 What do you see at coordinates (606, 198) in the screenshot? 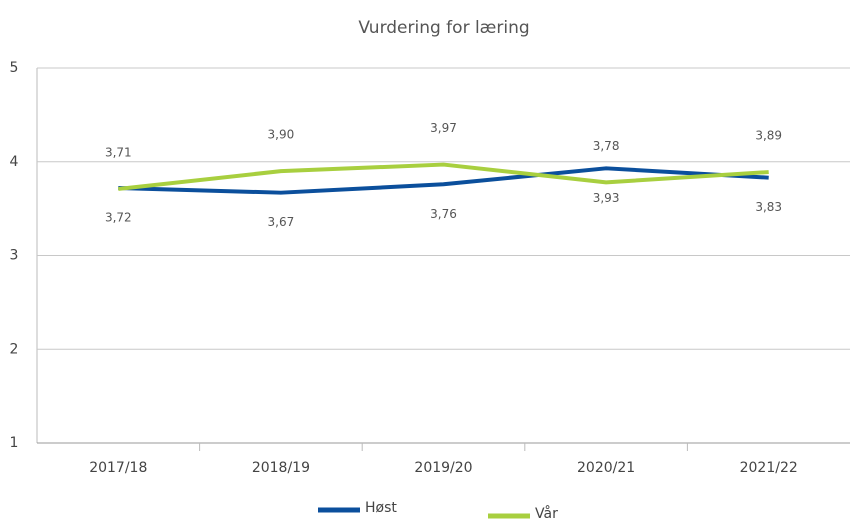
I see `data-label: 3,93` at bounding box center [606, 198].